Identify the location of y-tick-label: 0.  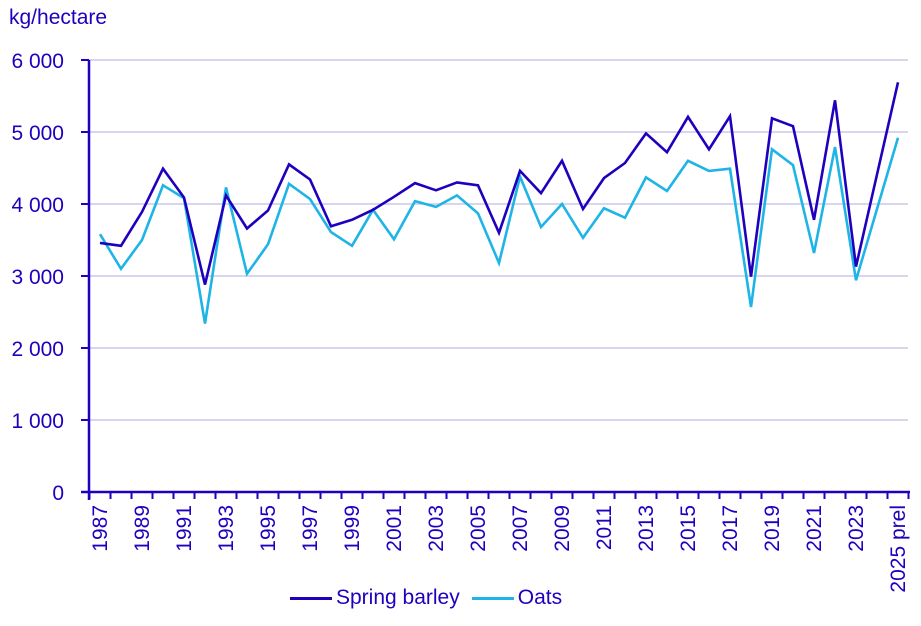
(58, 493).